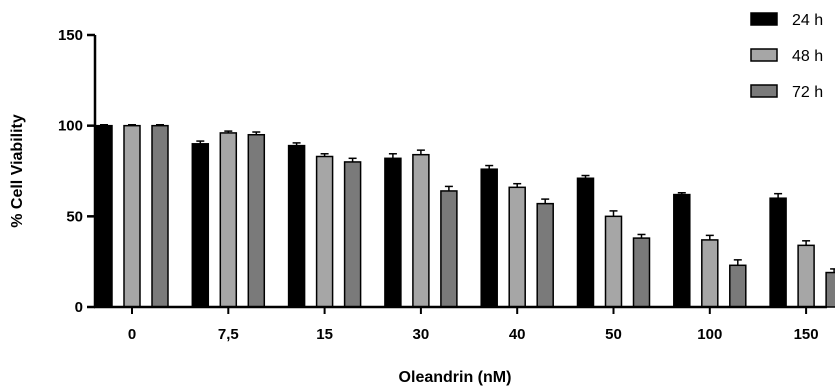 This screenshot has width=835, height=387. I want to click on y-axis-title: % Cell Viability, so click(17, 171).